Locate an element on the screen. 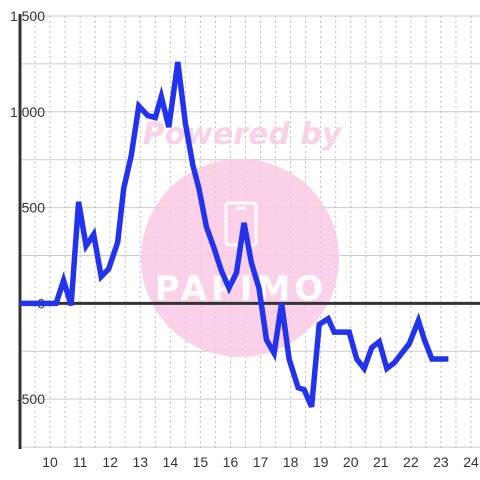 The height and width of the screenshot is (480, 480). x-tick-label: 14 is located at coordinates (171, 462).